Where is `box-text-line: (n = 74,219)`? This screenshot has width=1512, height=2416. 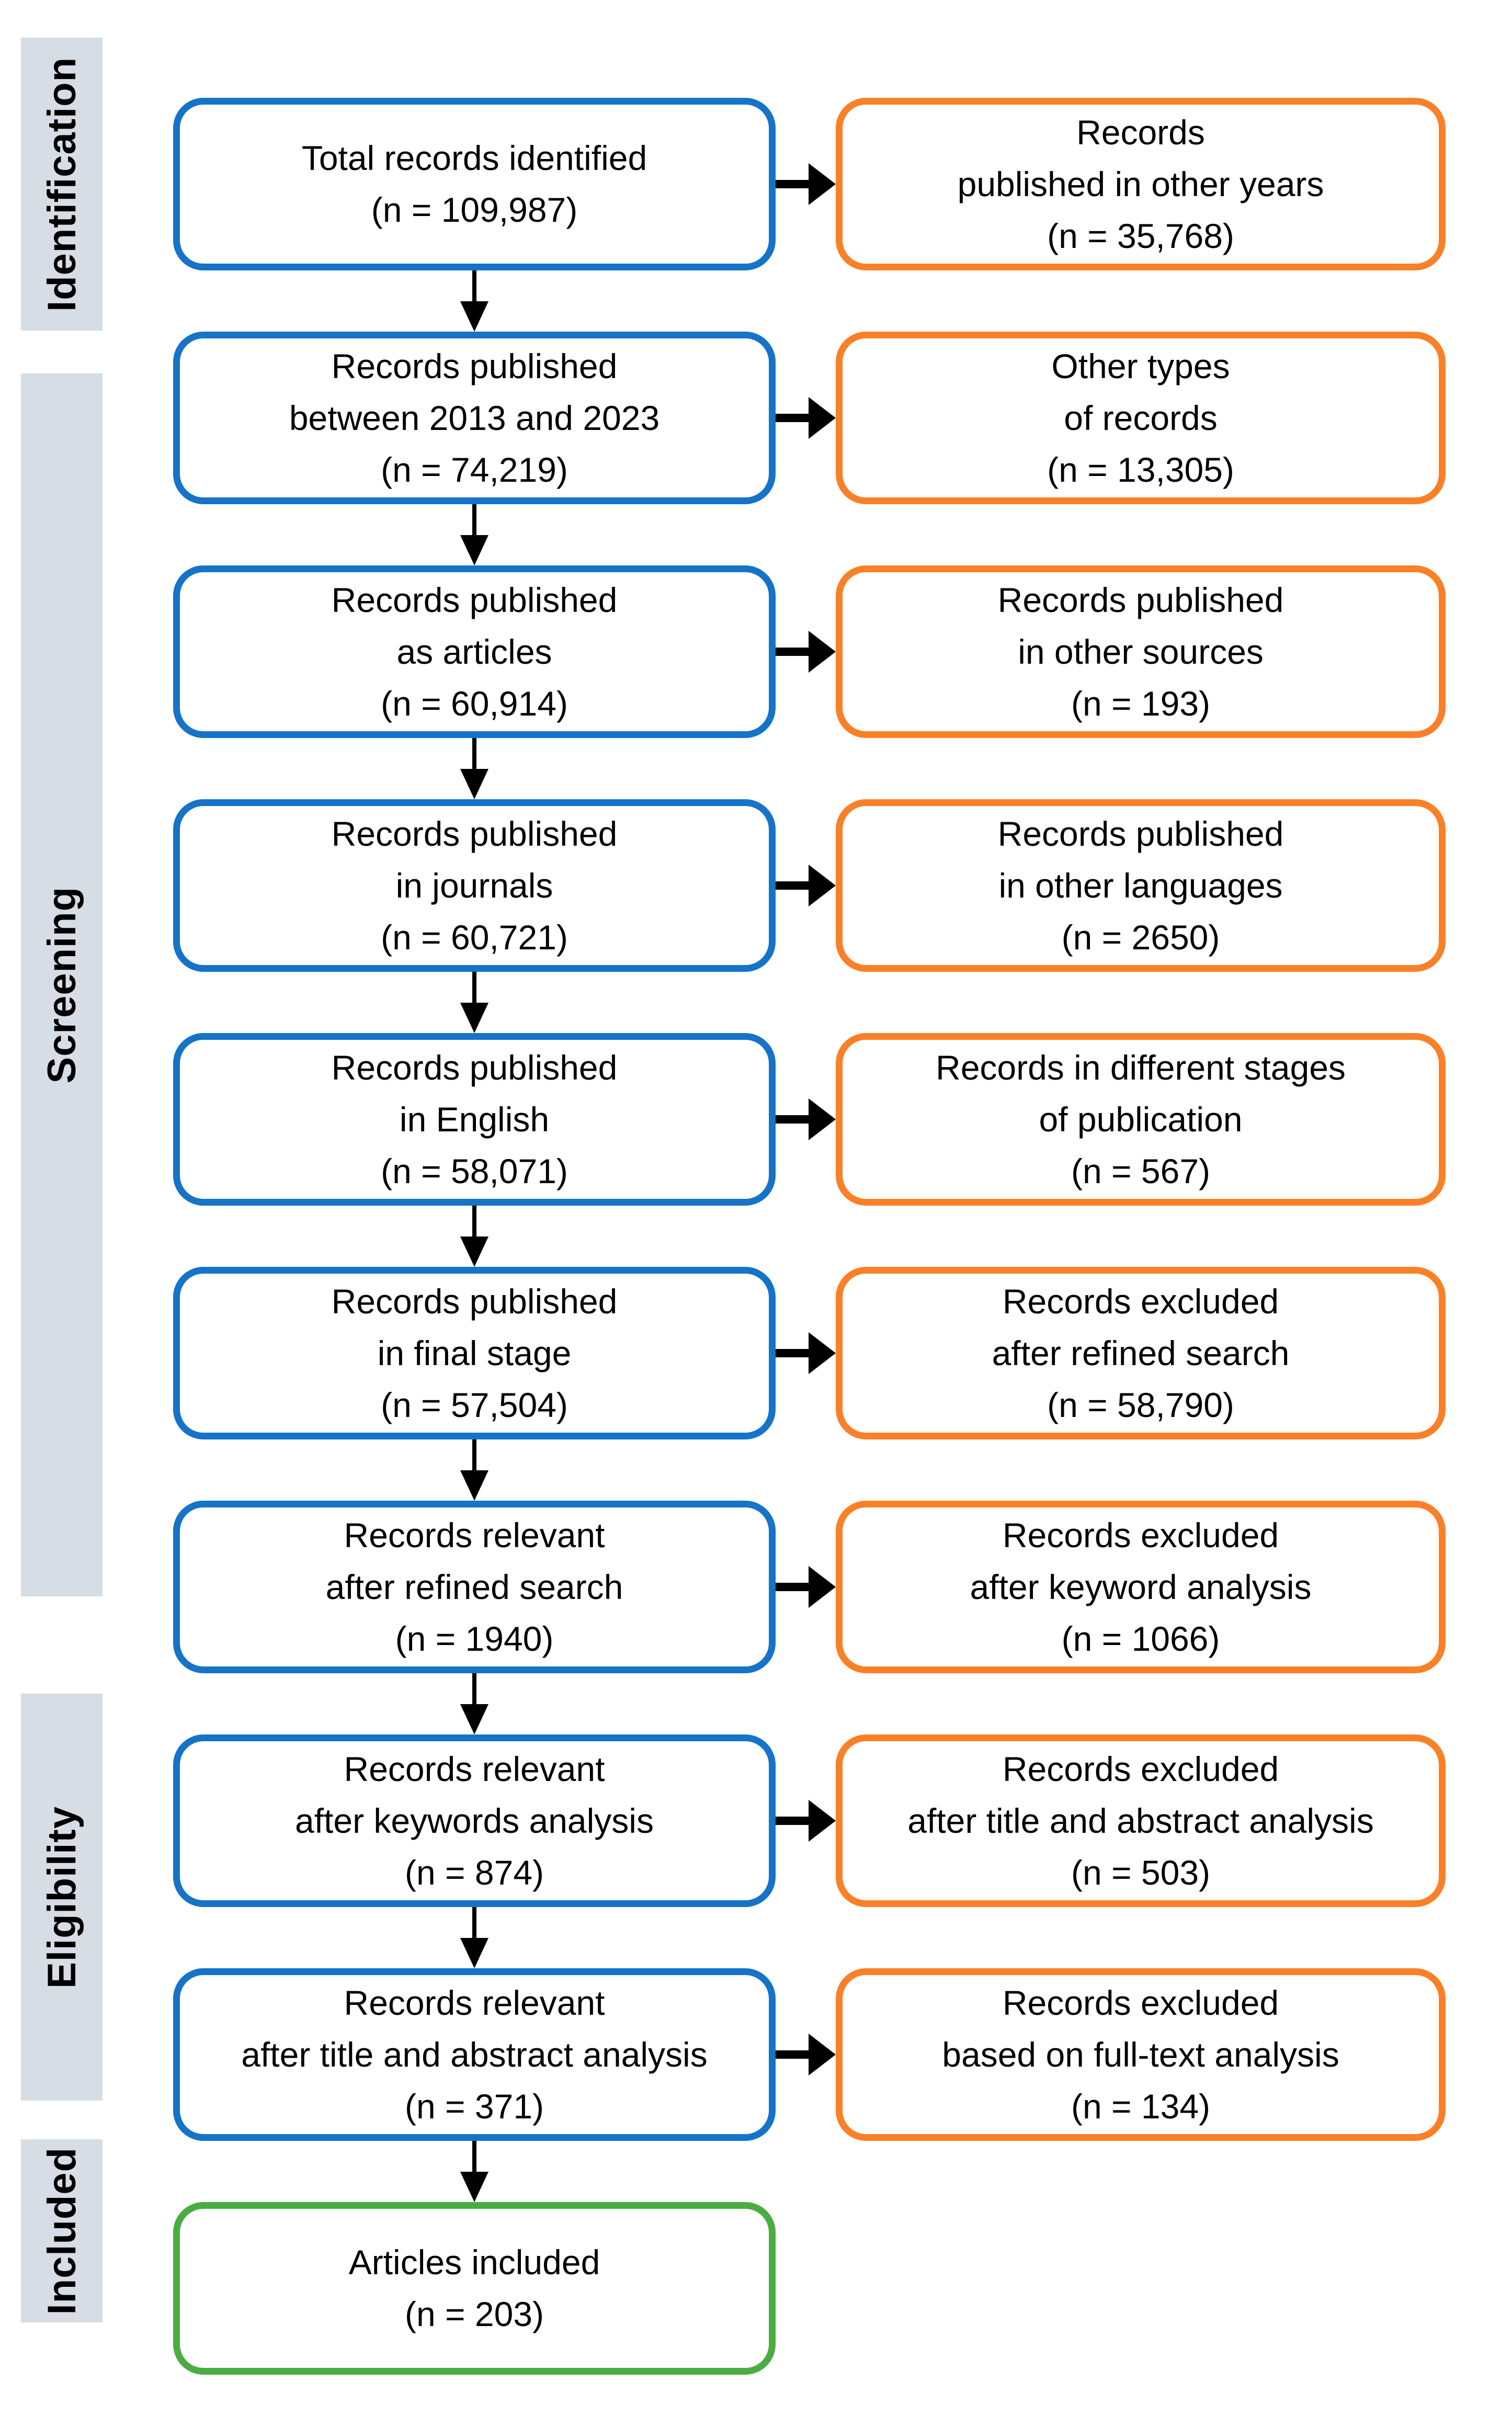
box-text-line: (n = 74,219) is located at coordinates (474, 469).